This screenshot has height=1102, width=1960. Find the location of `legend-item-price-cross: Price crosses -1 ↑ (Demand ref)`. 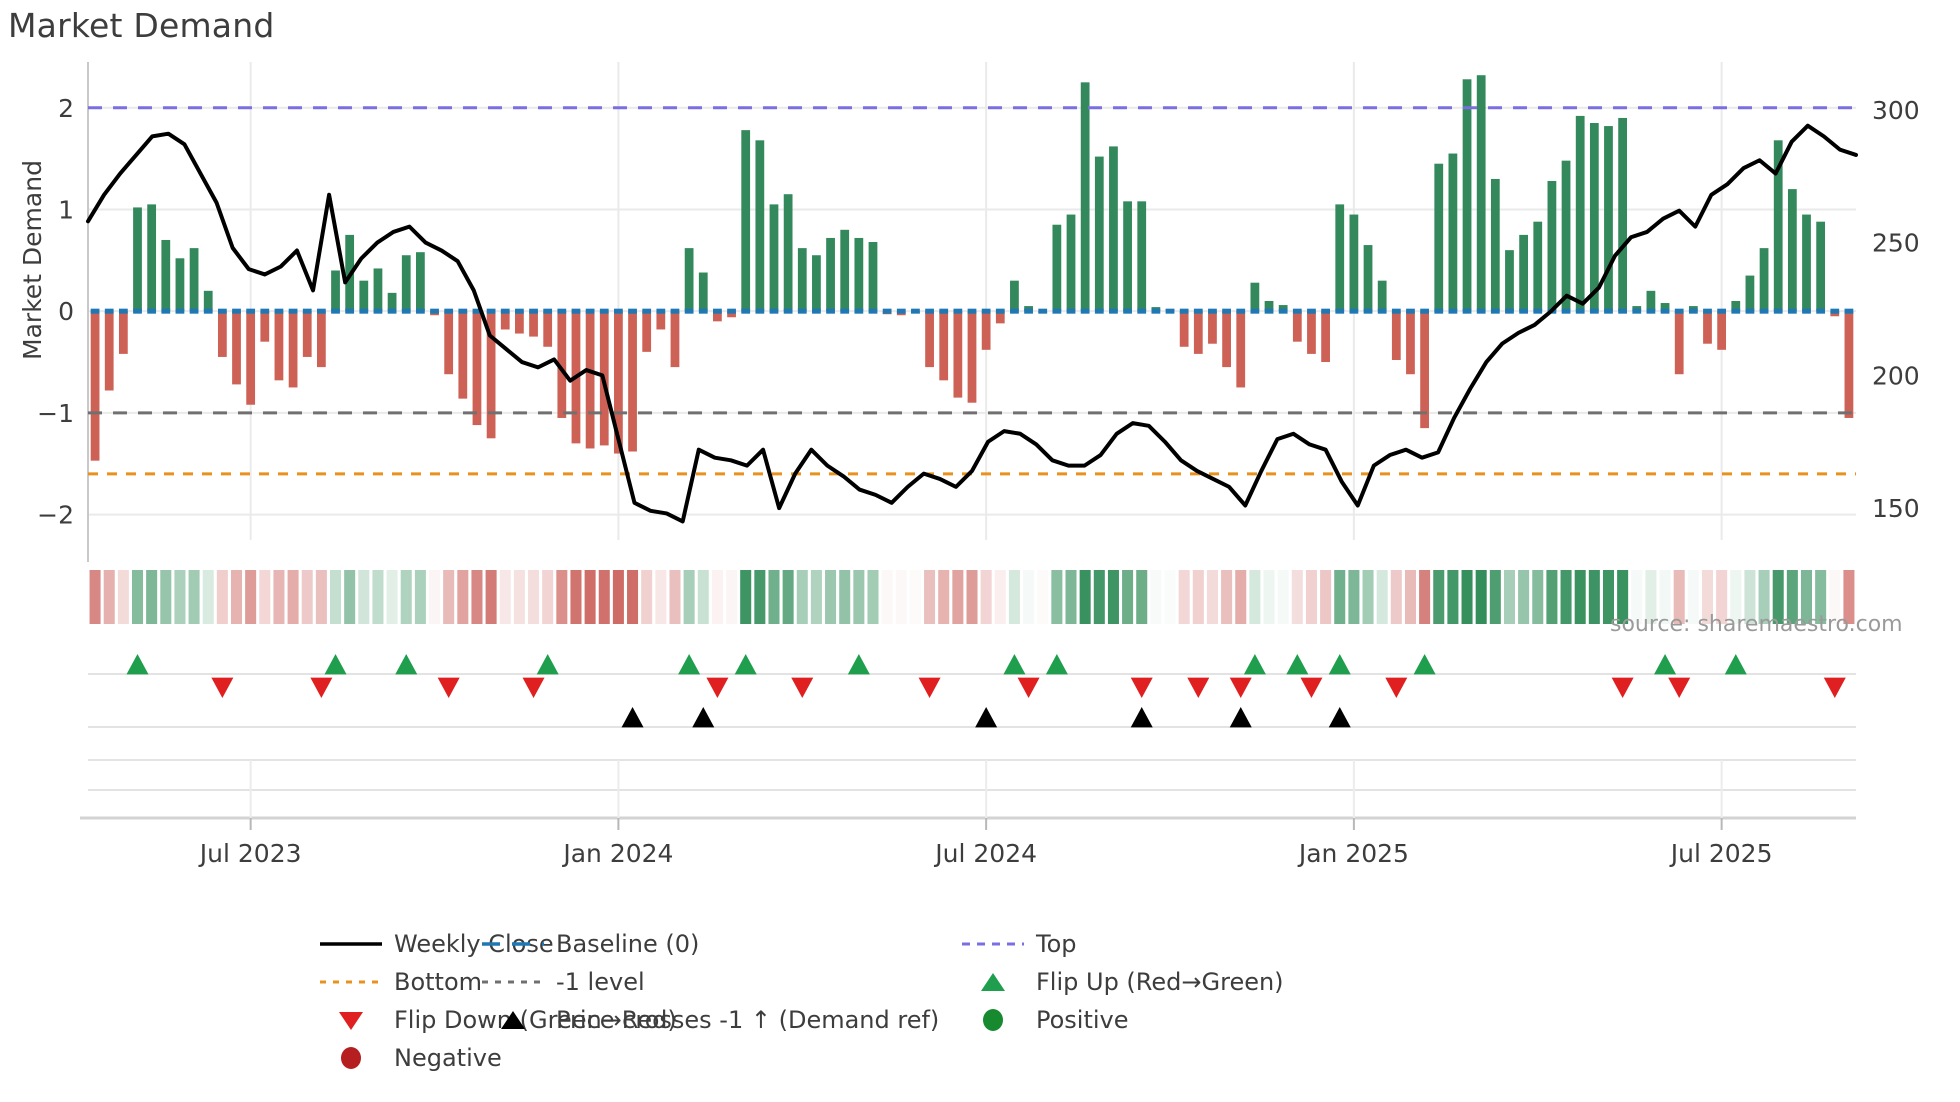

legend-item-price-cross: Price crosses -1 ↑ (Demand ref) is located at coordinates (710, 1020).